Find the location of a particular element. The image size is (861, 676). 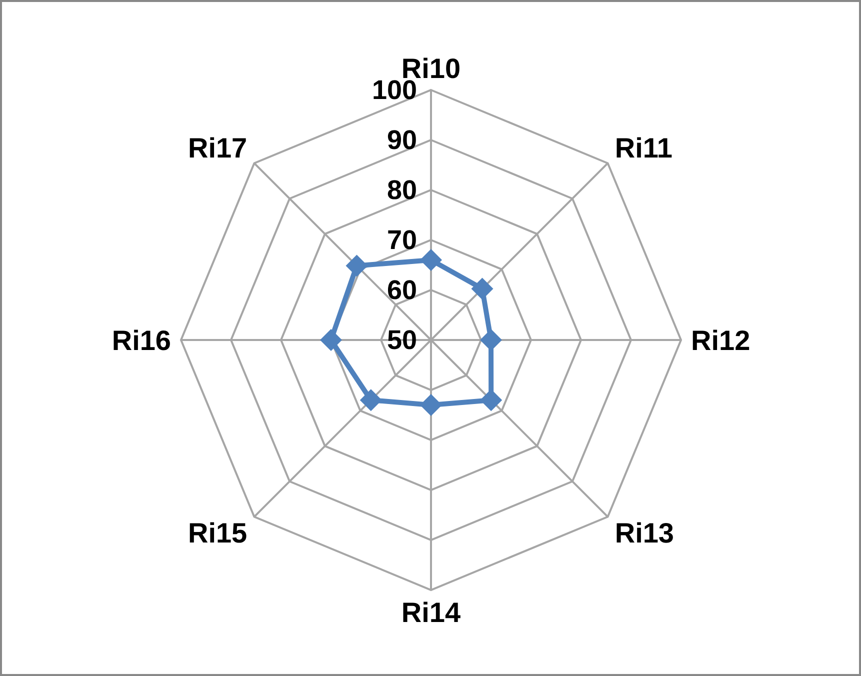

spoke-label: Ri13 is located at coordinates (644, 532).